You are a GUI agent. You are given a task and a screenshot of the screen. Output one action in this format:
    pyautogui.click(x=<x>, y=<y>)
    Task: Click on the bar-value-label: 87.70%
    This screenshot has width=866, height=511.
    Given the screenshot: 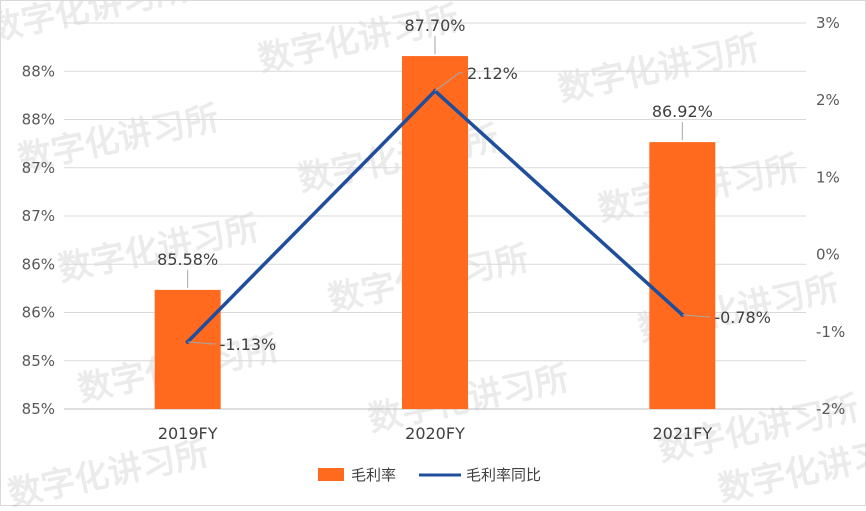 What is the action you would take?
    pyautogui.click(x=434, y=25)
    